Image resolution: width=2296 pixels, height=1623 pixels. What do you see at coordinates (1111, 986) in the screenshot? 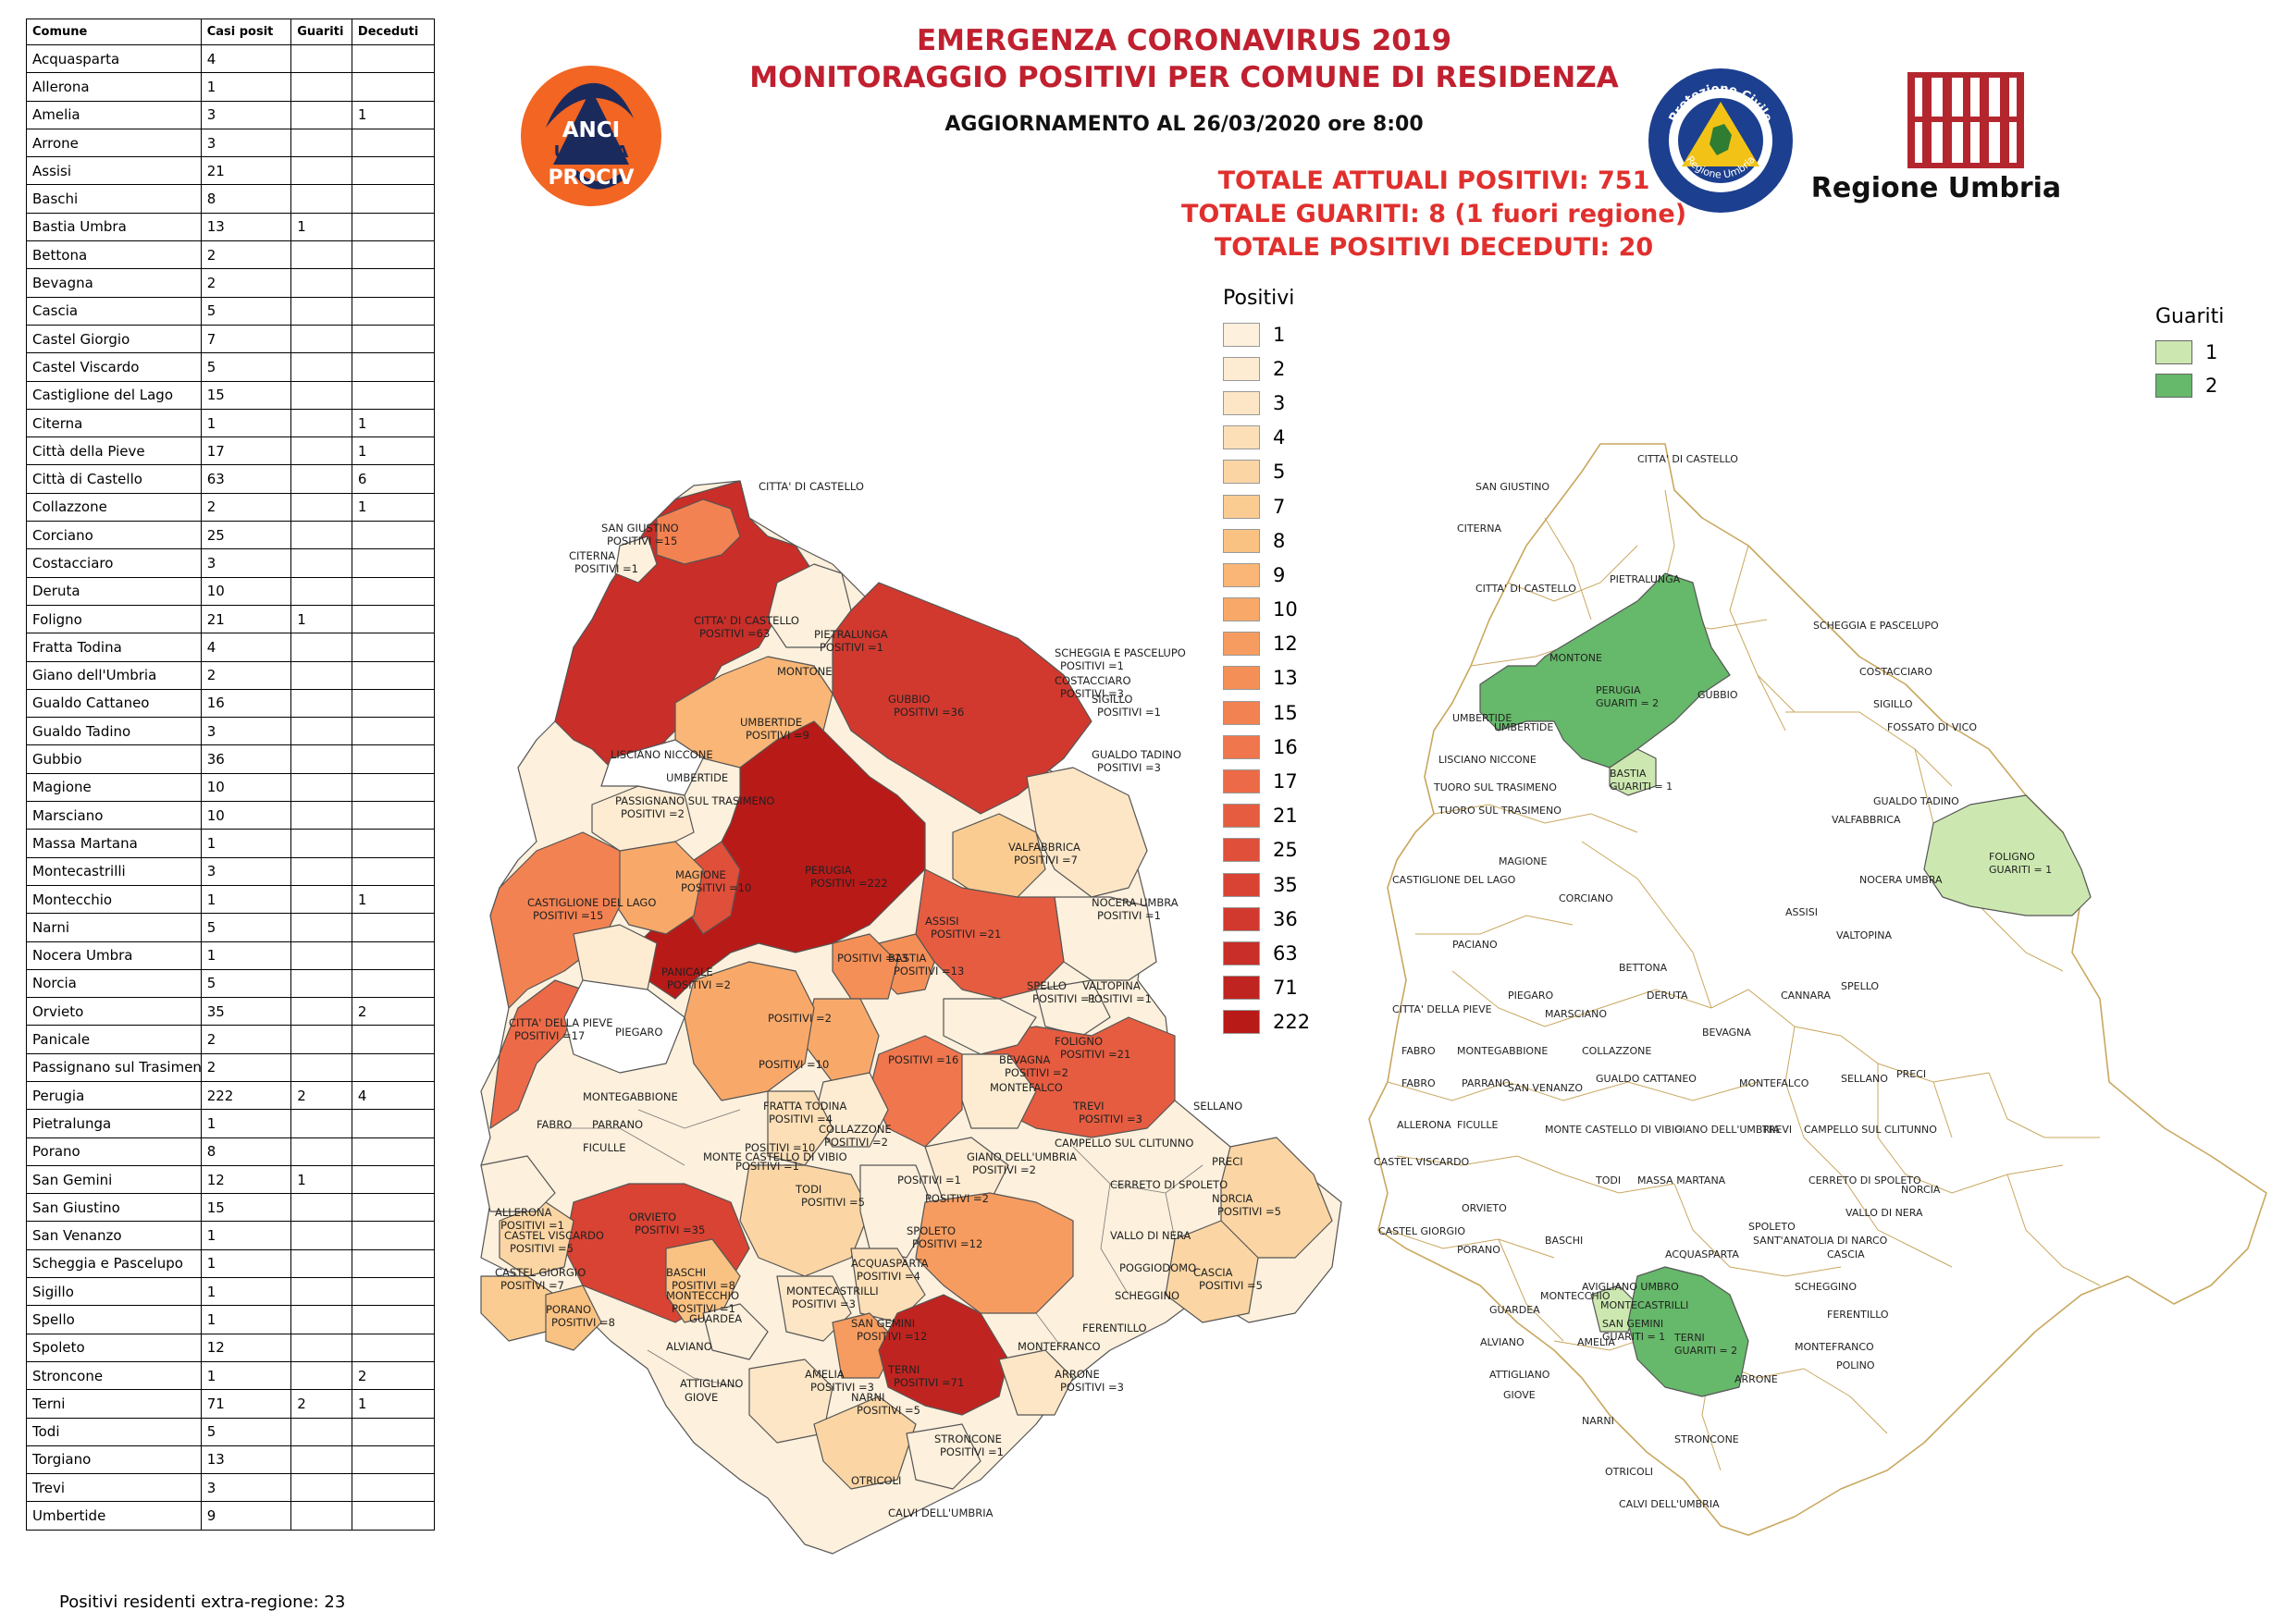
I see `map-label: VALTOPINA` at bounding box center [1111, 986].